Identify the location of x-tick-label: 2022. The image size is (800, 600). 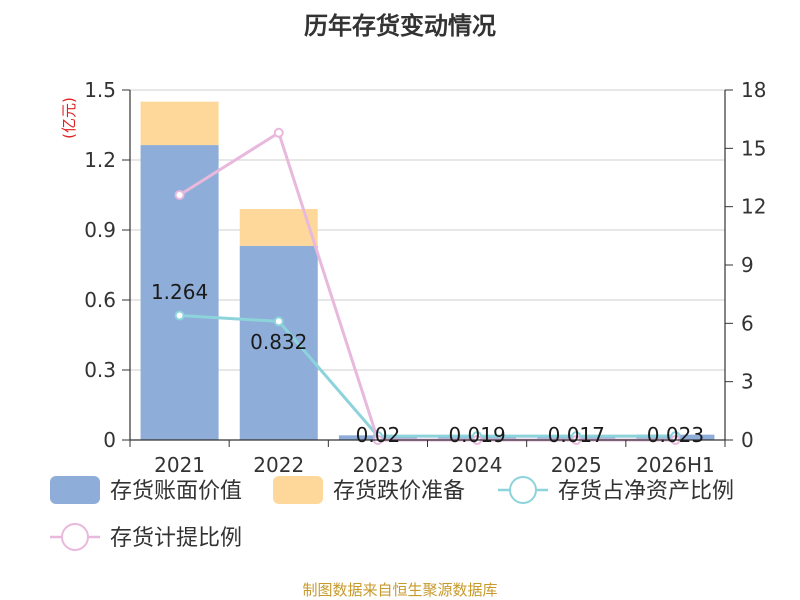
(278, 465).